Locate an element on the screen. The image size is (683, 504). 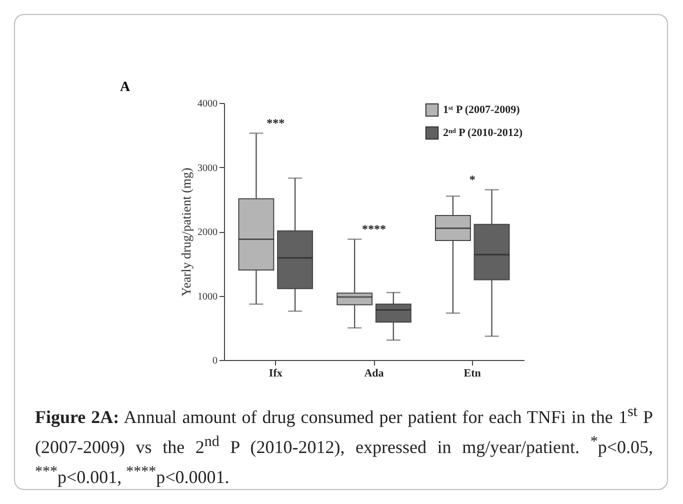
y-tick-label: 4000 is located at coordinates (208, 104).